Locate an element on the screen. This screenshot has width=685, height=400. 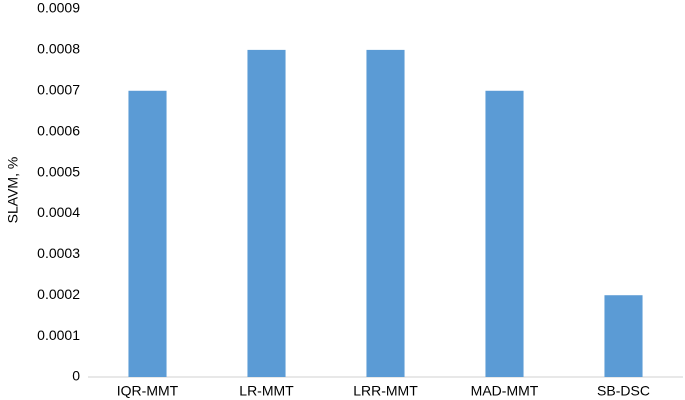
x-tick-label: LRR-MMT is located at coordinates (385, 391).